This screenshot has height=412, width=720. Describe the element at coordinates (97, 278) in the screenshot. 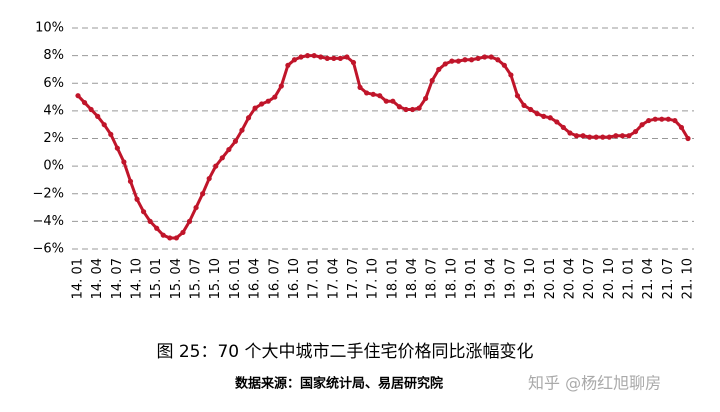

I see `x-tick-label: 14. 04` at that location.